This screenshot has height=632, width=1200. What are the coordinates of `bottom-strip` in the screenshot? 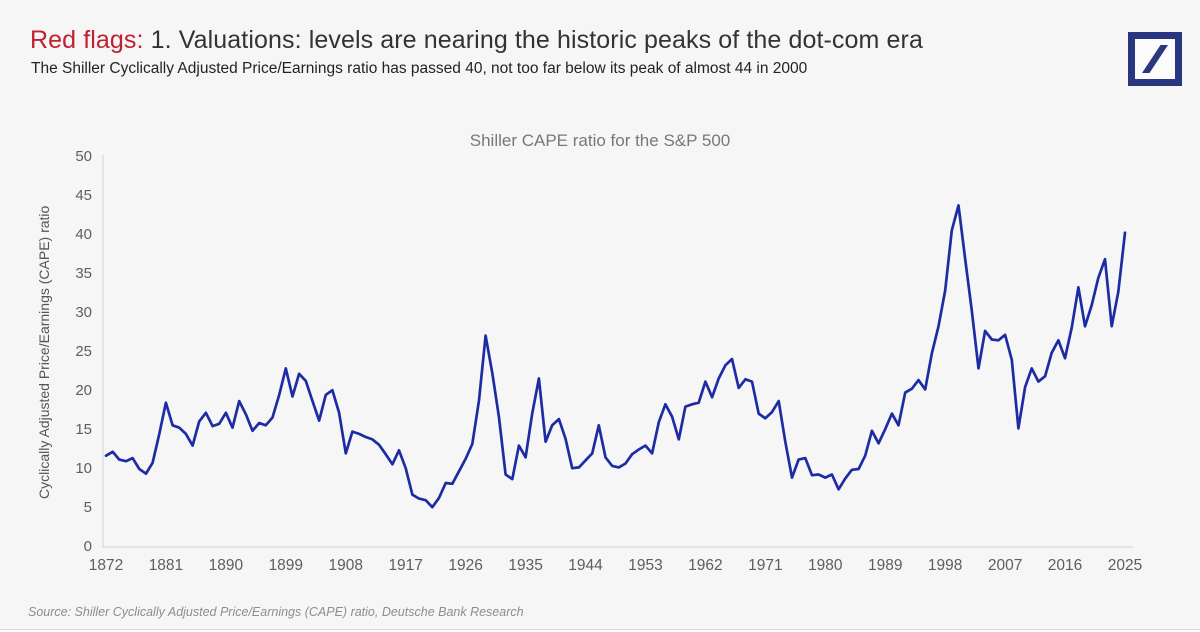 It's located at (600, 631).